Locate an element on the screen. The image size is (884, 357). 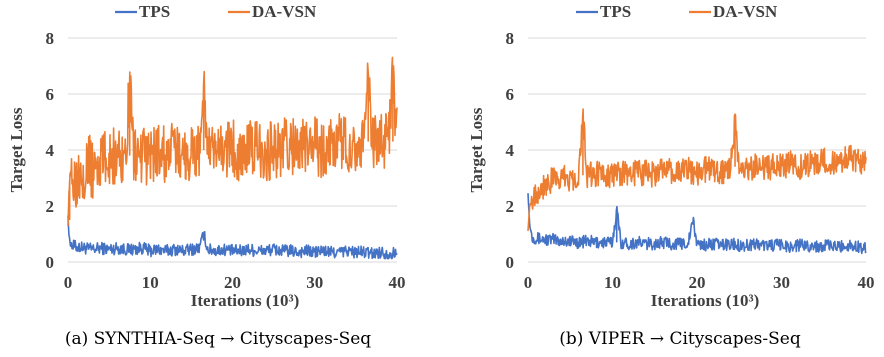
panel-caption: (a) SYNTHIA-Seq → Cityscapes-Seq is located at coordinates (218, 339).